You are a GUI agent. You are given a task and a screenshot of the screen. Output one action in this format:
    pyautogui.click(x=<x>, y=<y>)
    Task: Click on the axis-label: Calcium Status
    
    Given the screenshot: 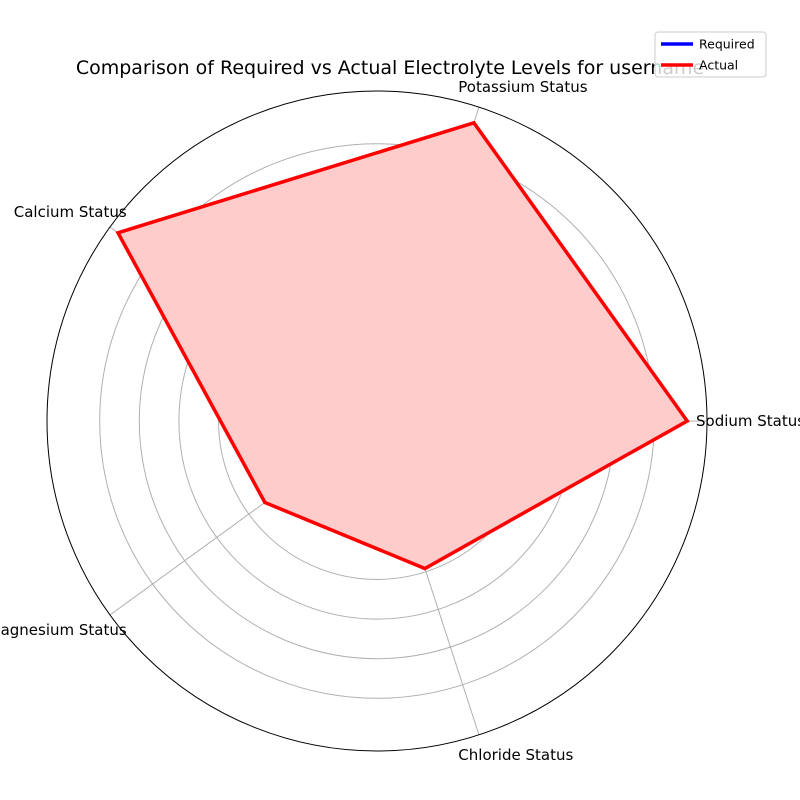 What is the action you would take?
    pyautogui.click(x=70, y=212)
    